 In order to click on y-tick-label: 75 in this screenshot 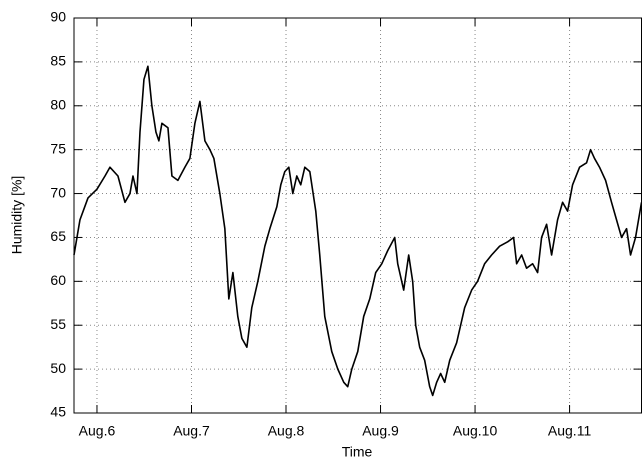, I will do `click(58, 148)`.